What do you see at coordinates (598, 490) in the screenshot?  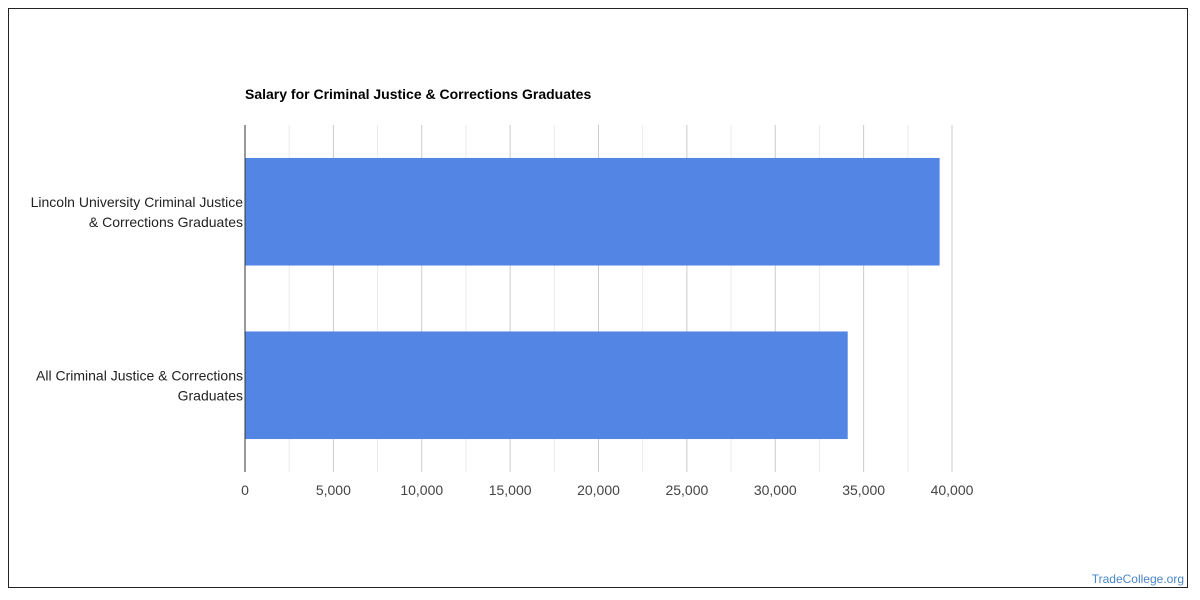 I see `x-tick-label: 20,000` at bounding box center [598, 490].